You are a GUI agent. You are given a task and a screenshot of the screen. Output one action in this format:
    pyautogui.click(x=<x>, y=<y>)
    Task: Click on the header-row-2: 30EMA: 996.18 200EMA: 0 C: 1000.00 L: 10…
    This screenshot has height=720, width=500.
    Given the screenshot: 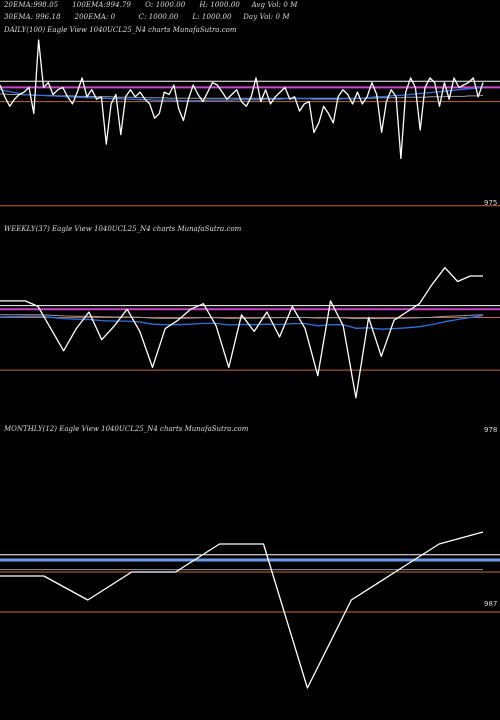 What is the action you would take?
    pyautogui.click(x=147, y=17)
    